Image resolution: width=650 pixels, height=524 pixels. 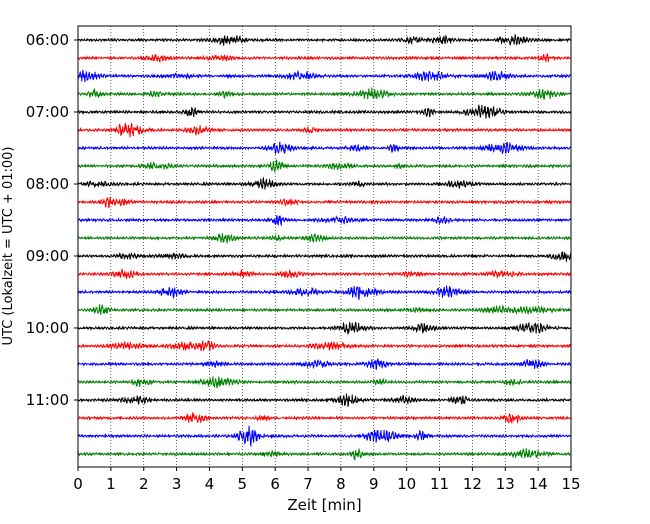 I want to click on y-axis-label: UTC (Lokalzeit = UTC + 01:00), so click(x=8, y=246).